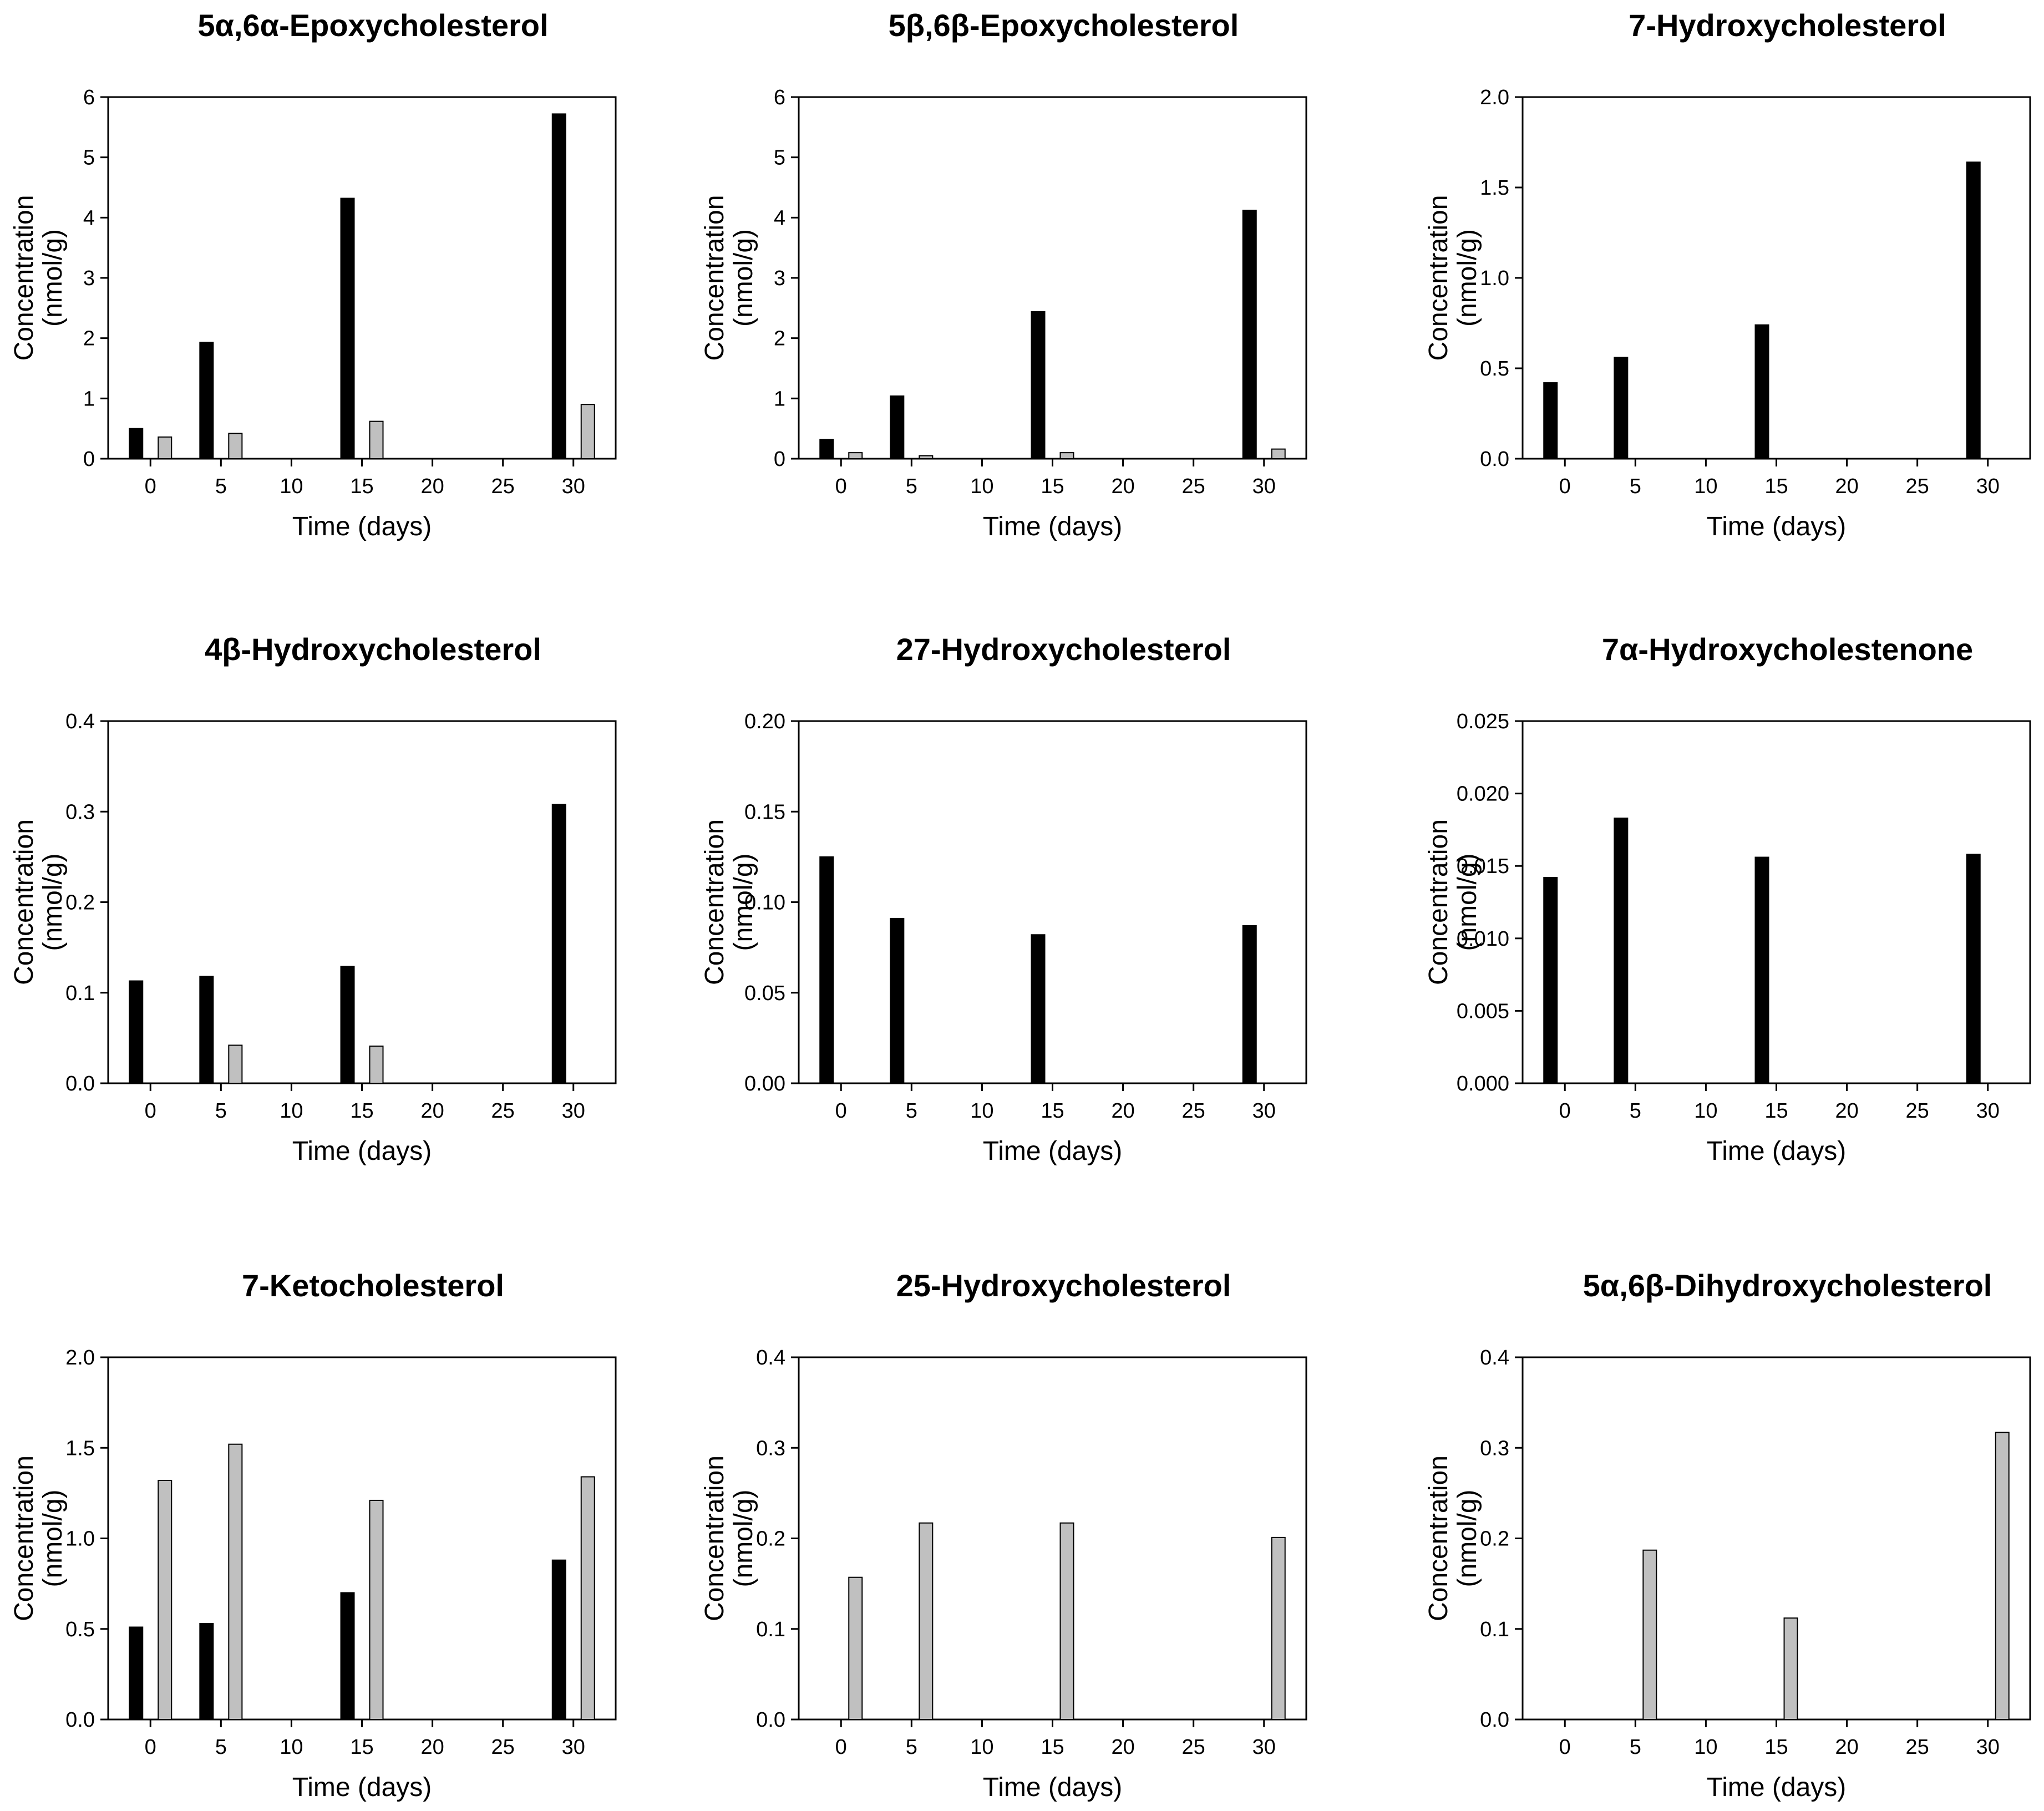 The height and width of the screenshot is (1811, 2044). What do you see at coordinates (373, 649) in the screenshot?
I see `chart-title: 4β-Hydroxycholesterol` at bounding box center [373, 649].